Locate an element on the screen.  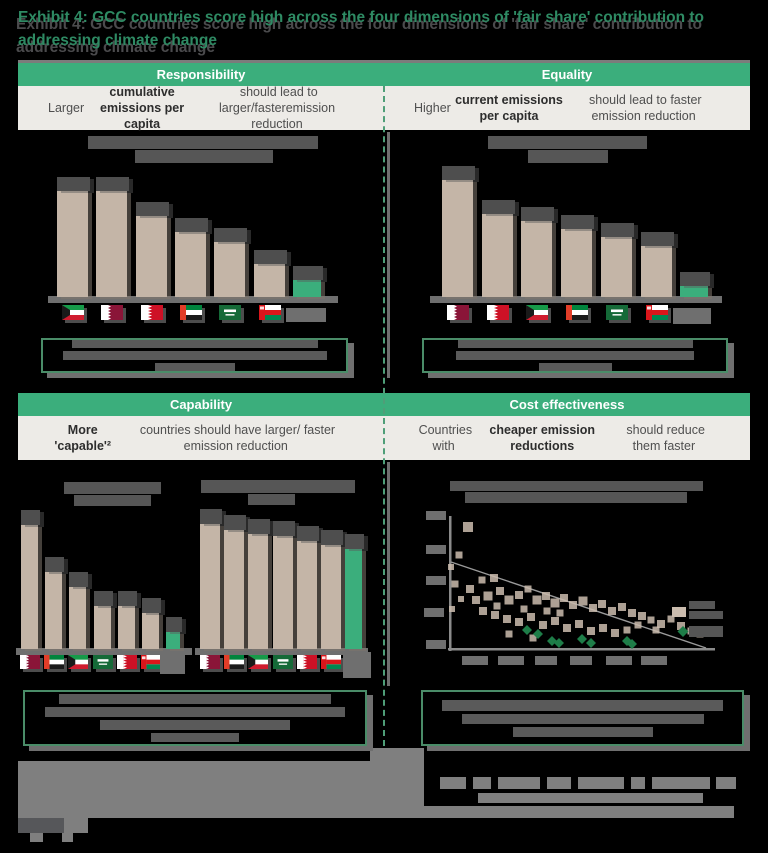
y-tick-label-redacted is located at coordinates (436, 549).